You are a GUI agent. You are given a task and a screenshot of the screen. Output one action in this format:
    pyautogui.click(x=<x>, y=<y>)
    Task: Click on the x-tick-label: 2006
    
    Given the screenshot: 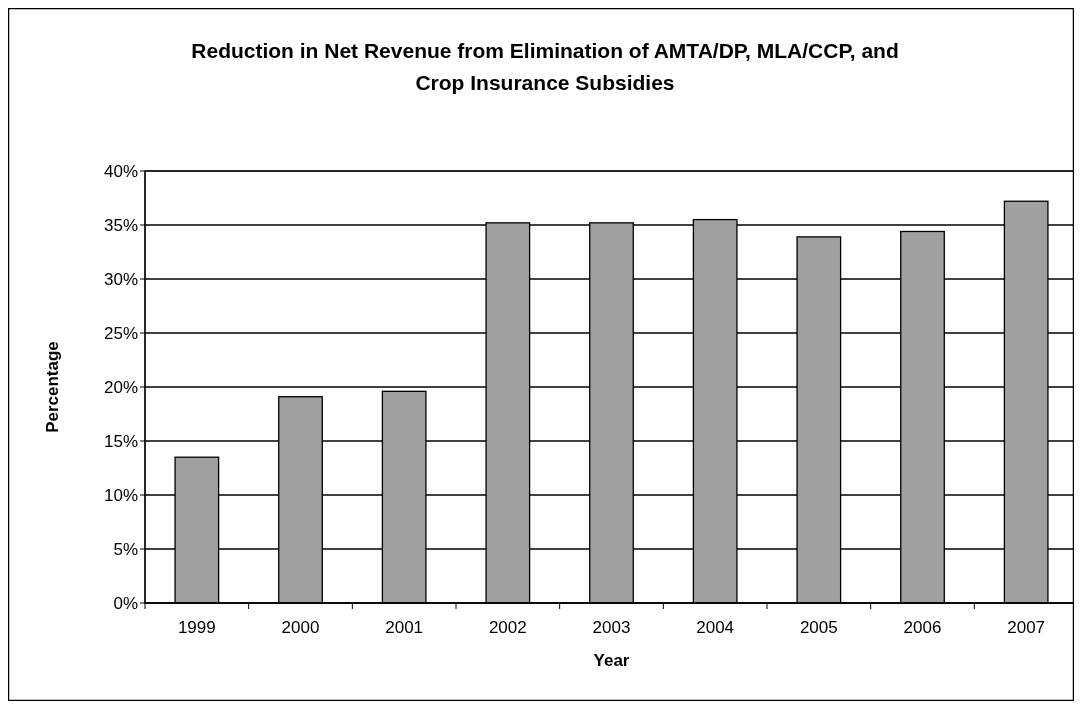 What is the action you would take?
    pyautogui.click(x=922, y=627)
    